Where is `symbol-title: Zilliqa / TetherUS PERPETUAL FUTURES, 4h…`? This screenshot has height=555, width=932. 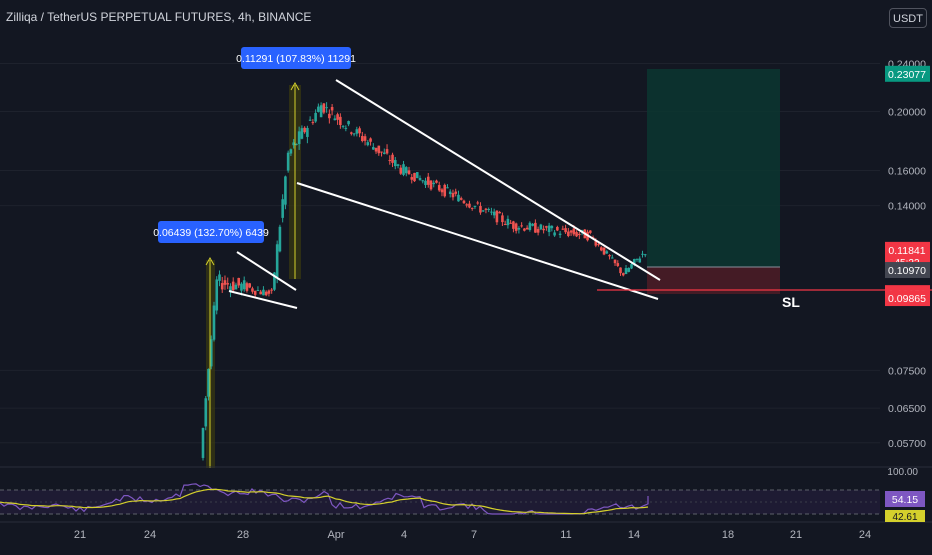
symbol-title: Zilliqa / TetherUS PERPETUAL FUTURES, 4h… is located at coordinates (159, 17).